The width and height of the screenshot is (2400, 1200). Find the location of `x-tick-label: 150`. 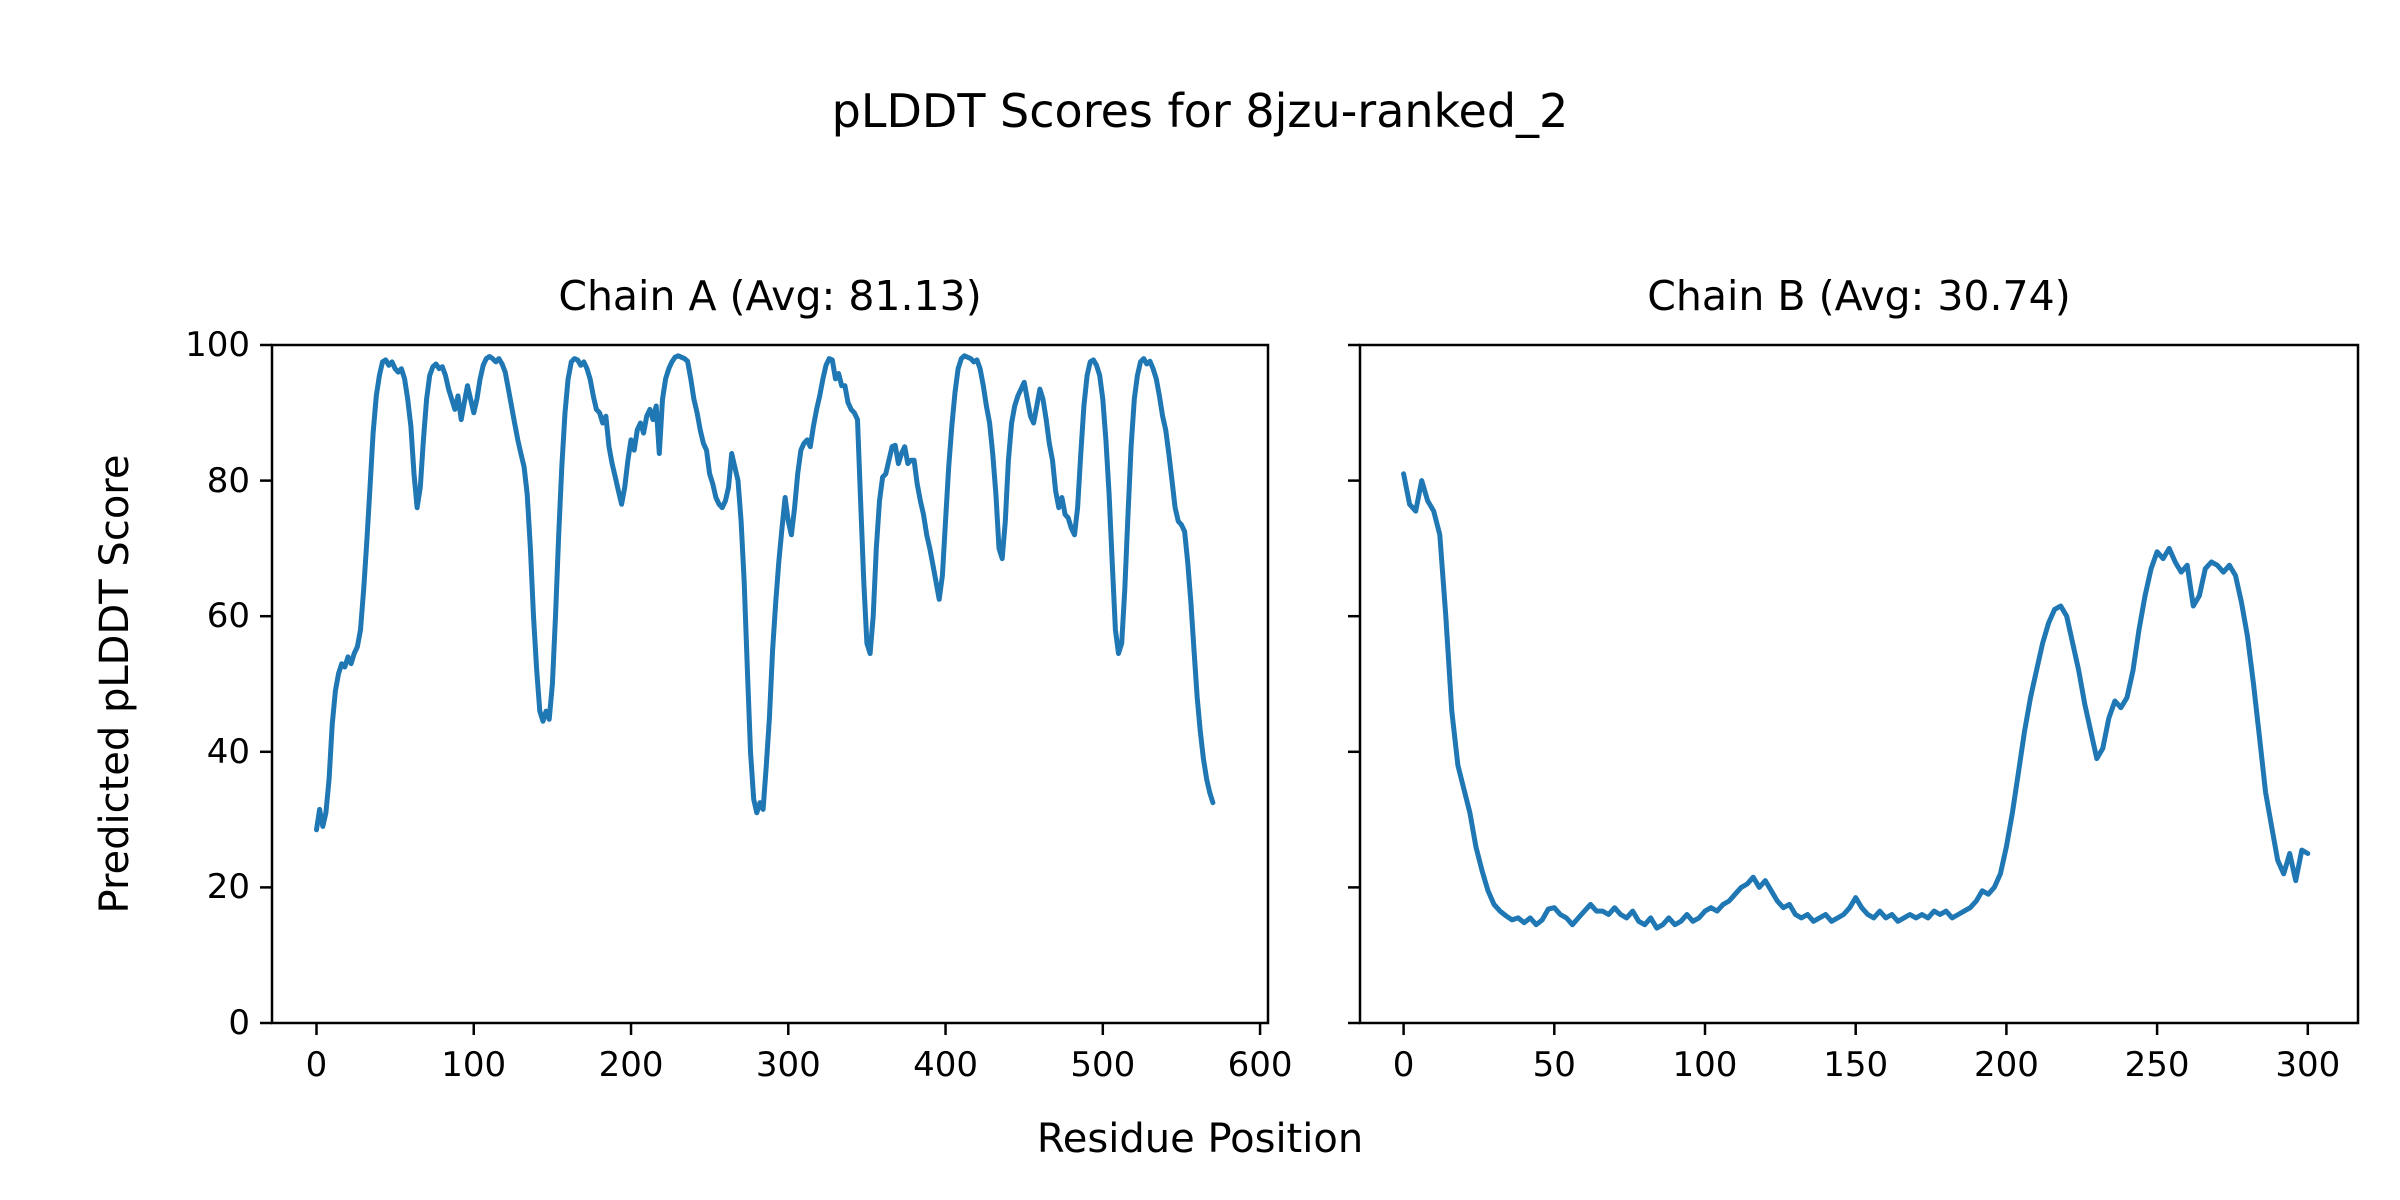

x-tick-label: 150 is located at coordinates (1856, 1065).